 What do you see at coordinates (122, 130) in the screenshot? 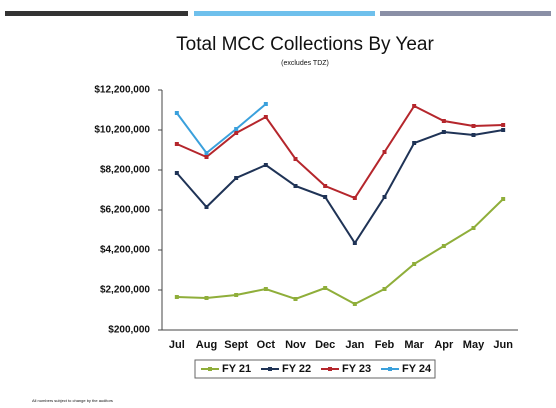
I see `y-tick-label: $10,200,000` at bounding box center [122, 130].